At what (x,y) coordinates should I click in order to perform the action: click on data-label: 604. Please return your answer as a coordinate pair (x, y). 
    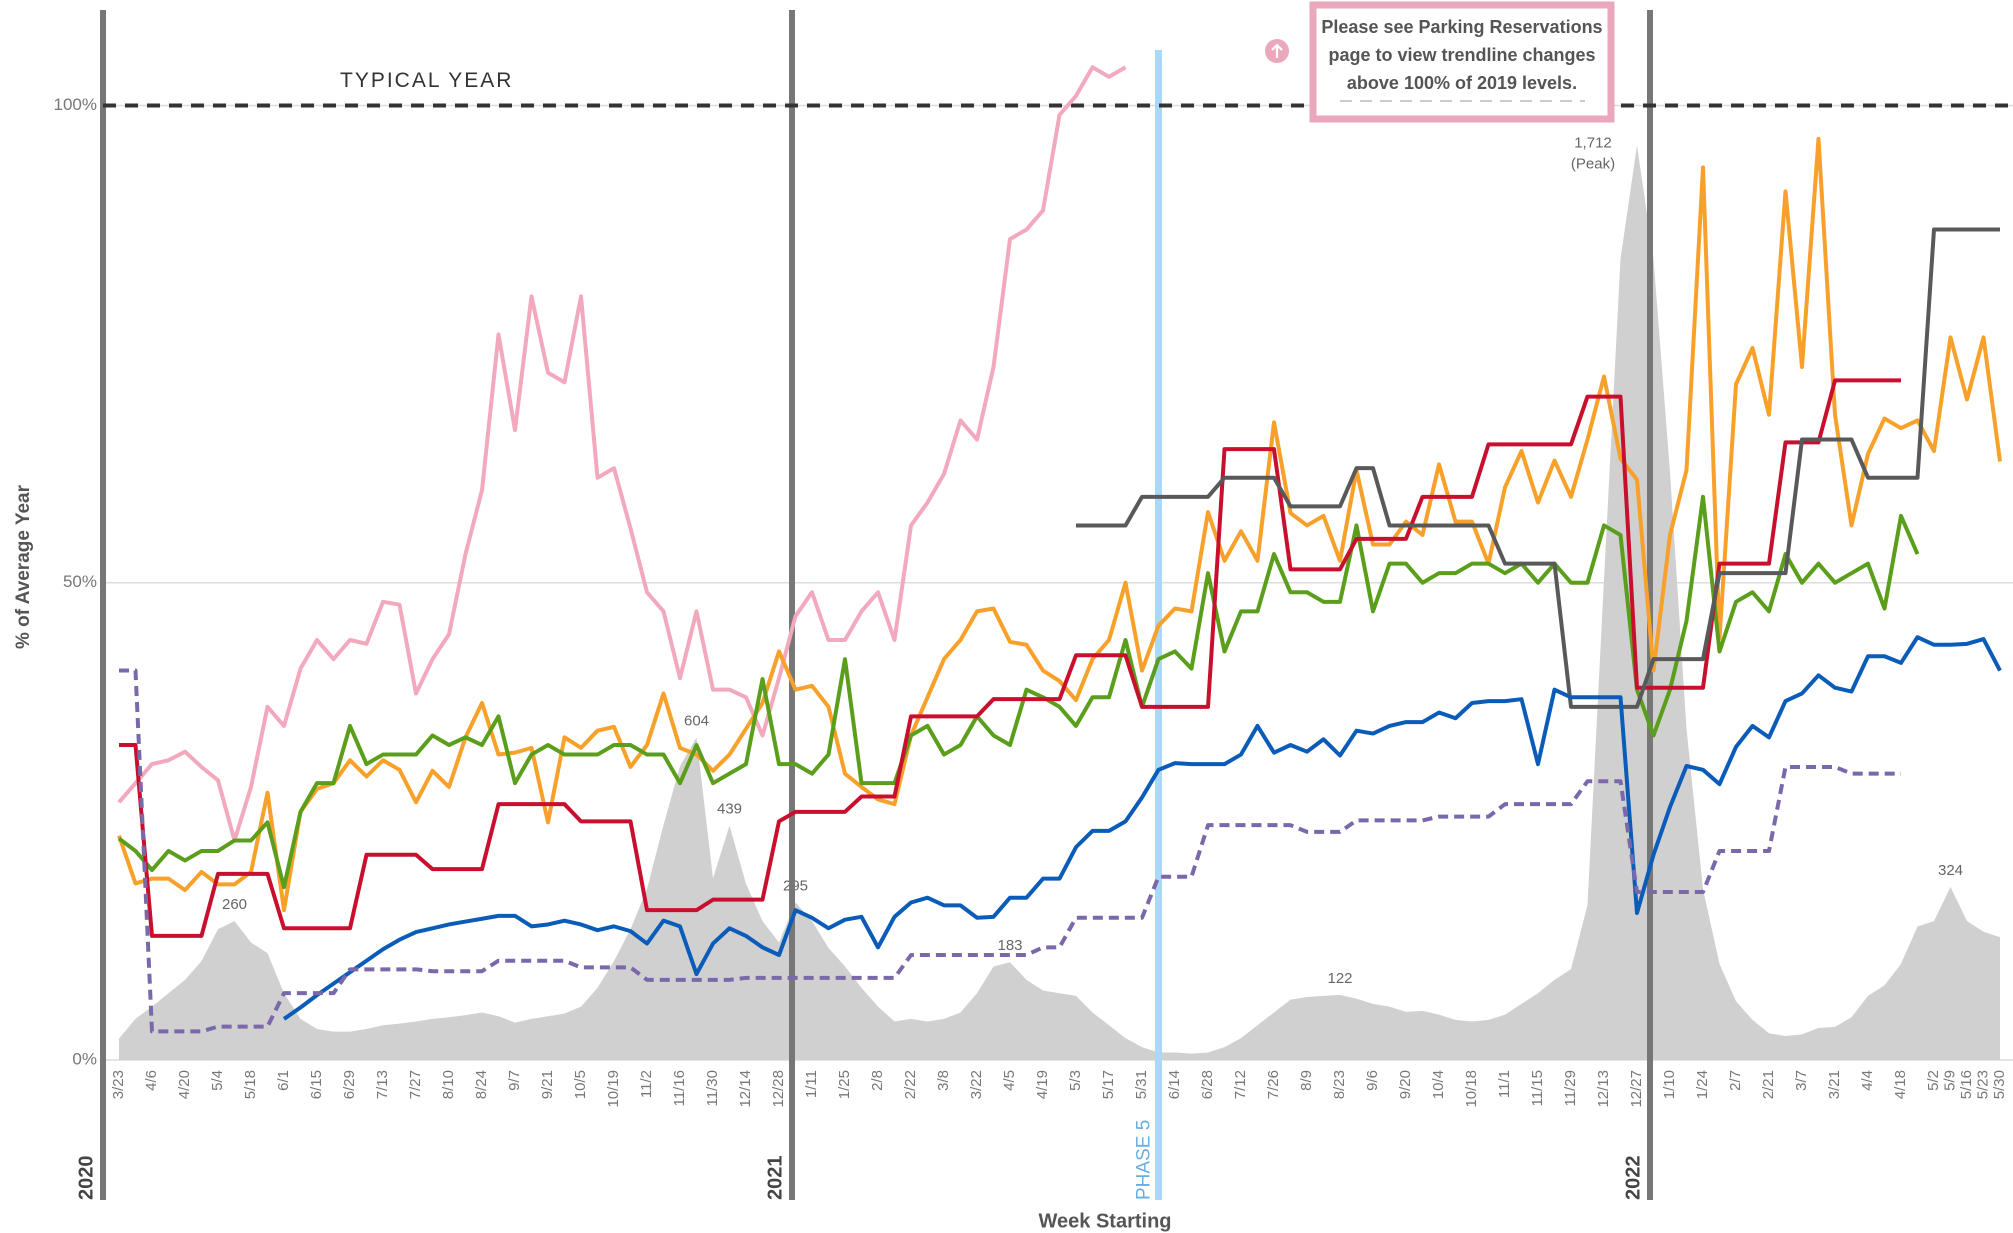
    Looking at the image, I should click on (696, 720).